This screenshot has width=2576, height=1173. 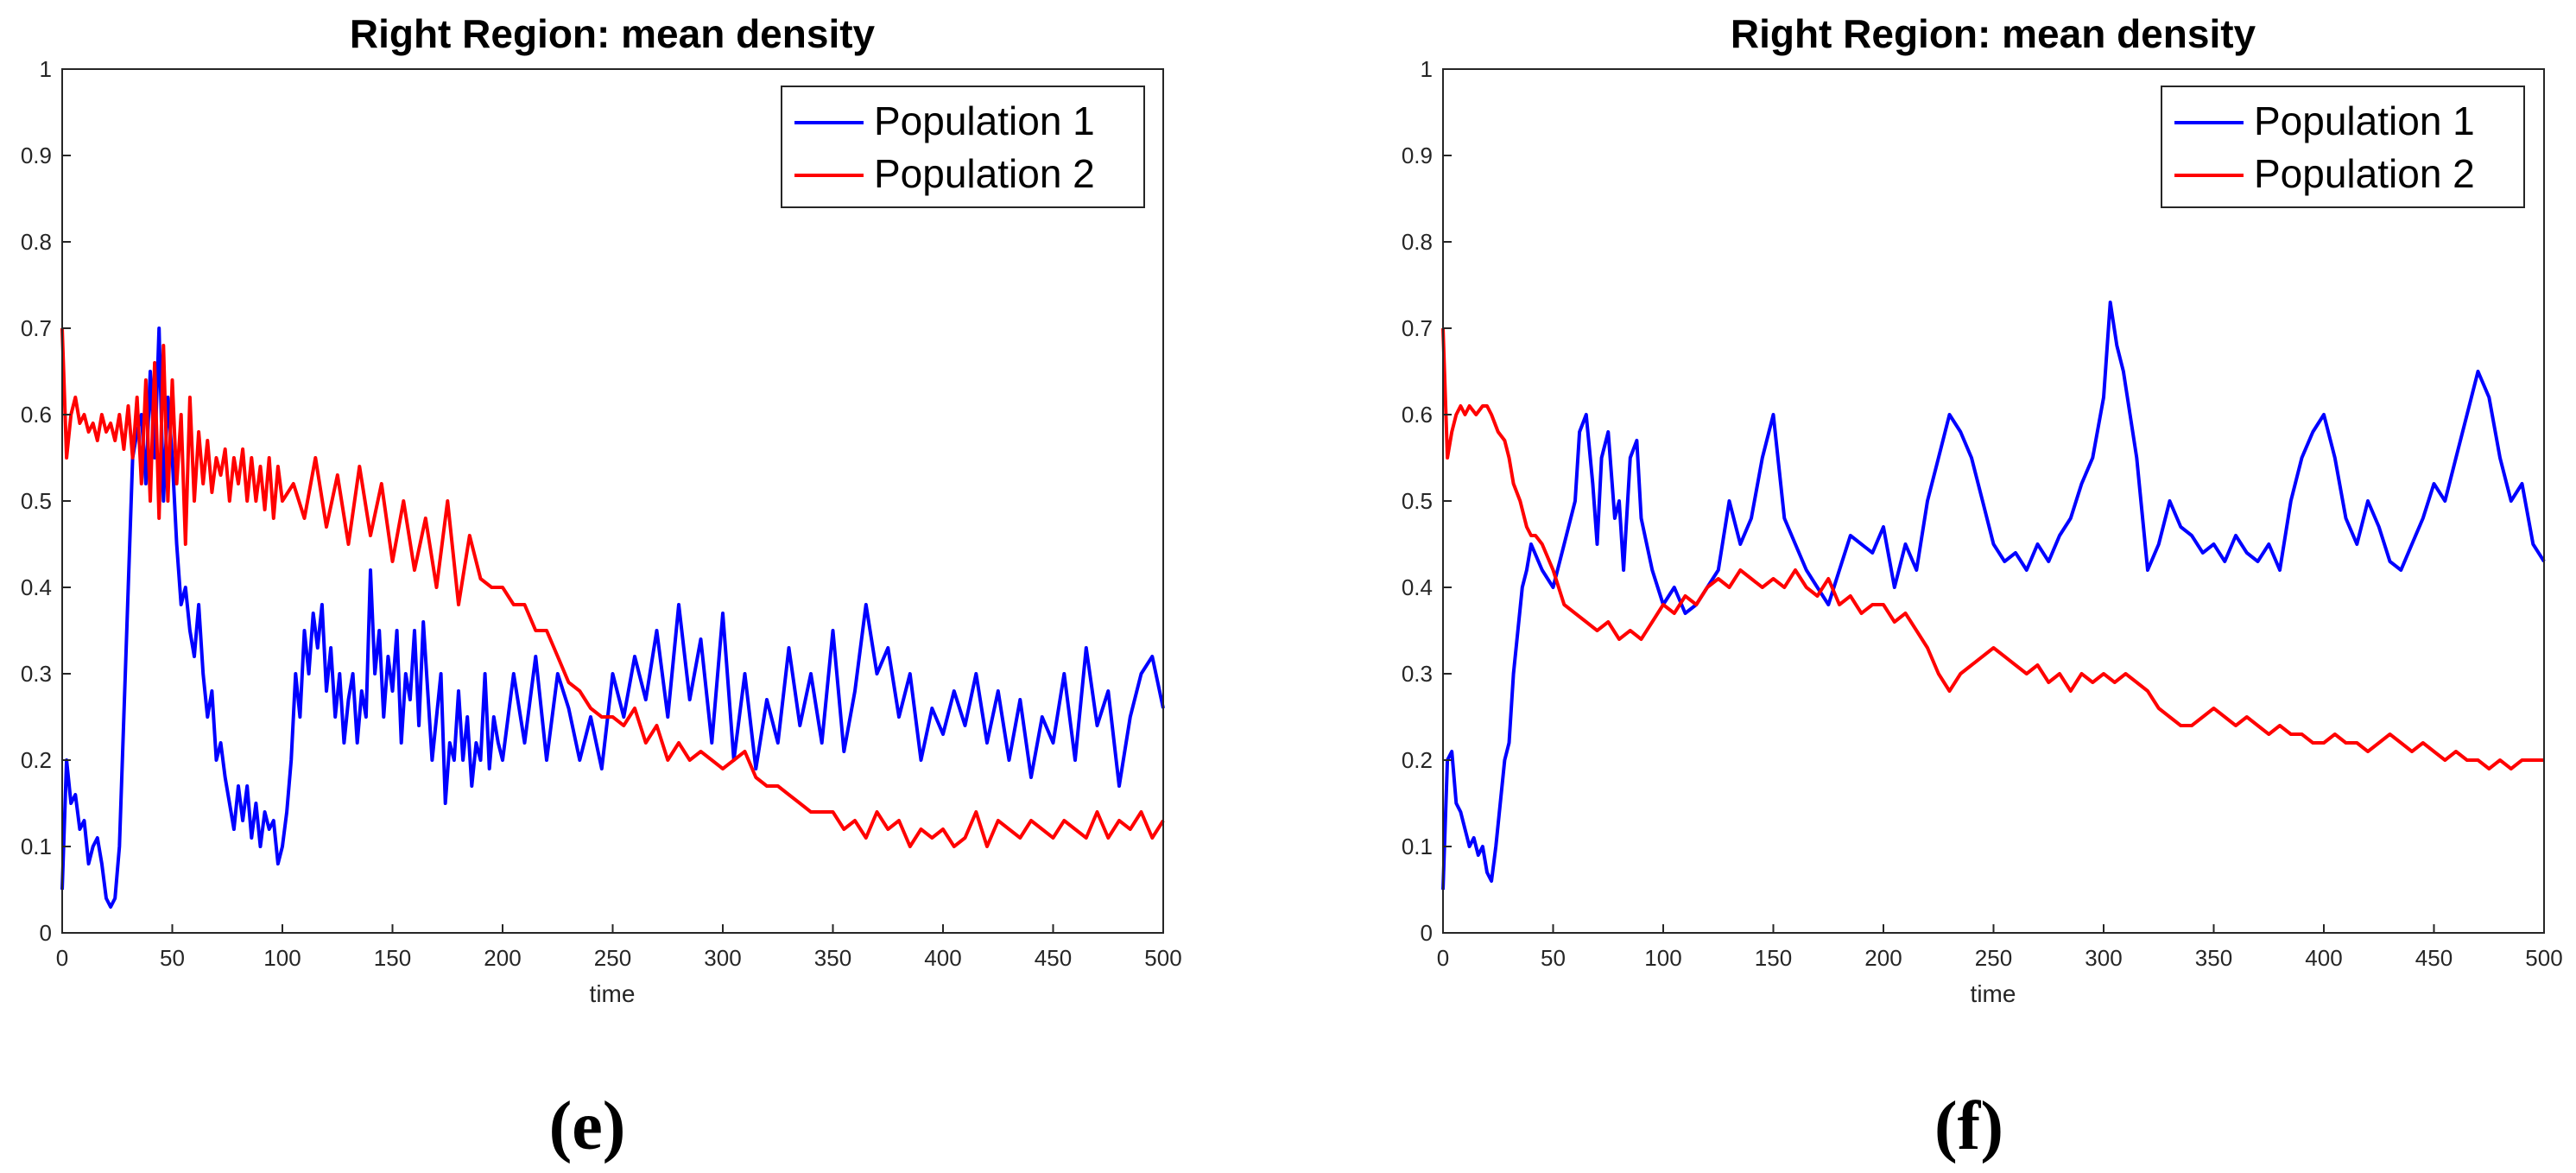 I want to click on y-tick-label-f-2: 0.2, so click(x=1417, y=760).